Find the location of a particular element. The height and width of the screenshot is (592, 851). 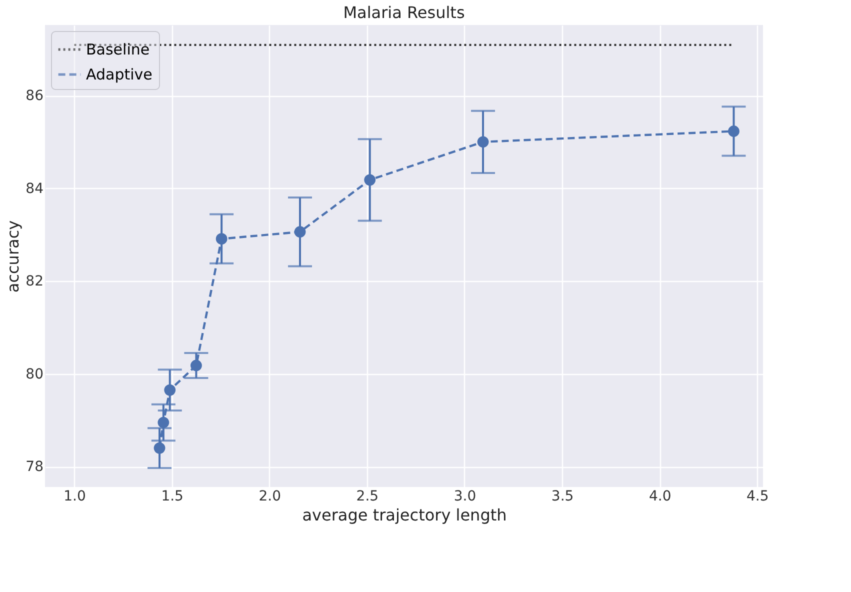

legend-label: Adaptive is located at coordinates (119, 75).